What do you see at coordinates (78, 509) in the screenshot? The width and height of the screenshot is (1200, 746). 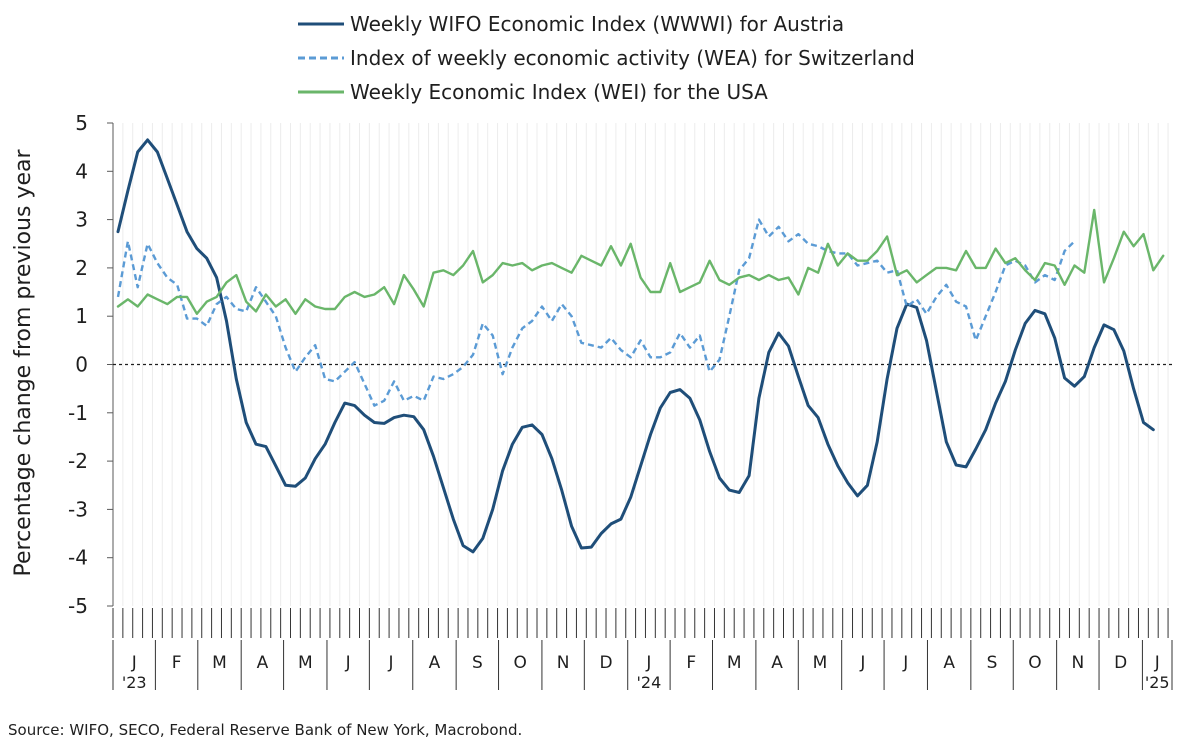 I see `y-tick-label: -3` at bounding box center [78, 509].